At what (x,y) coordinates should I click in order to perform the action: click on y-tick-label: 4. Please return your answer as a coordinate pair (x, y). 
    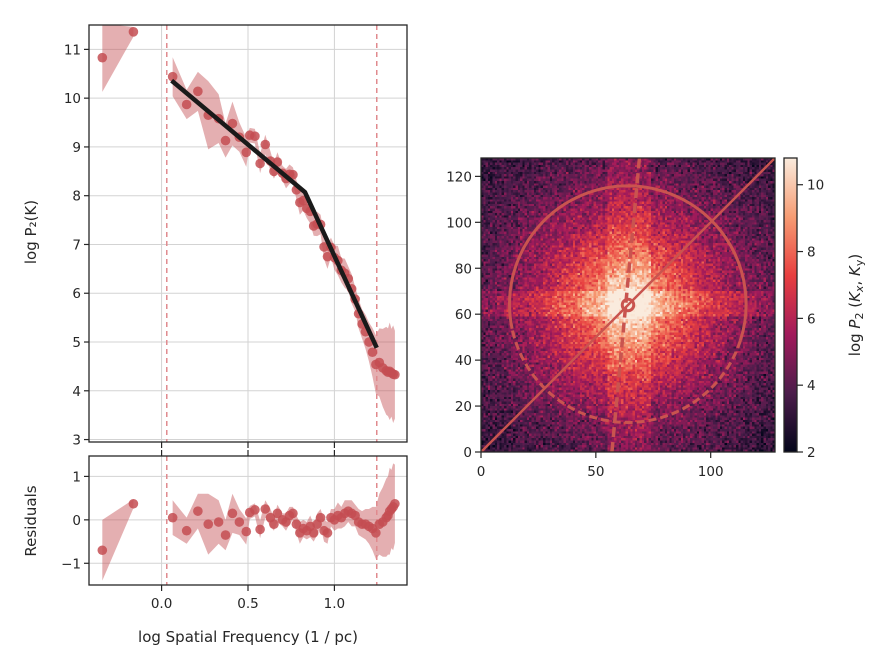
    Looking at the image, I should click on (76, 392).